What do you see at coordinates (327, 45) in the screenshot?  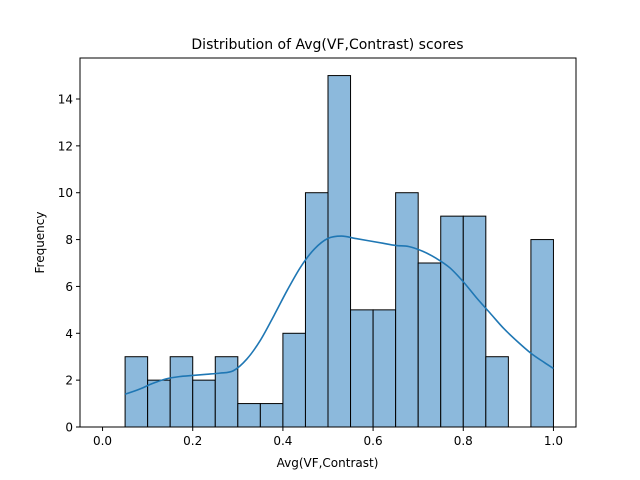 I see `chart-title: Distribution of Avg(VF,Contrast) scores` at bounding box center [327, 45].